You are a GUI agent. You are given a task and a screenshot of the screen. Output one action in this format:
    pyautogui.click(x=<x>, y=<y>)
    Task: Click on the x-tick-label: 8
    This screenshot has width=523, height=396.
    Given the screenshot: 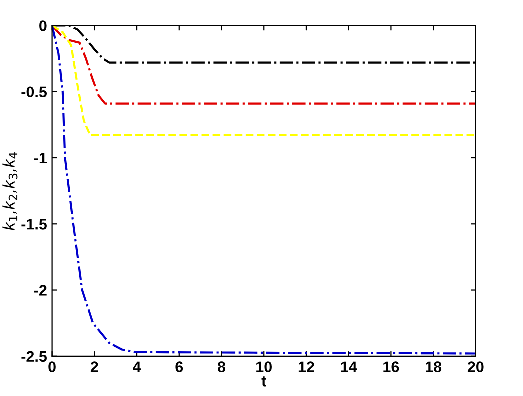 What is the action you would take?
    pyautogui.click(x=222, y=367)
    